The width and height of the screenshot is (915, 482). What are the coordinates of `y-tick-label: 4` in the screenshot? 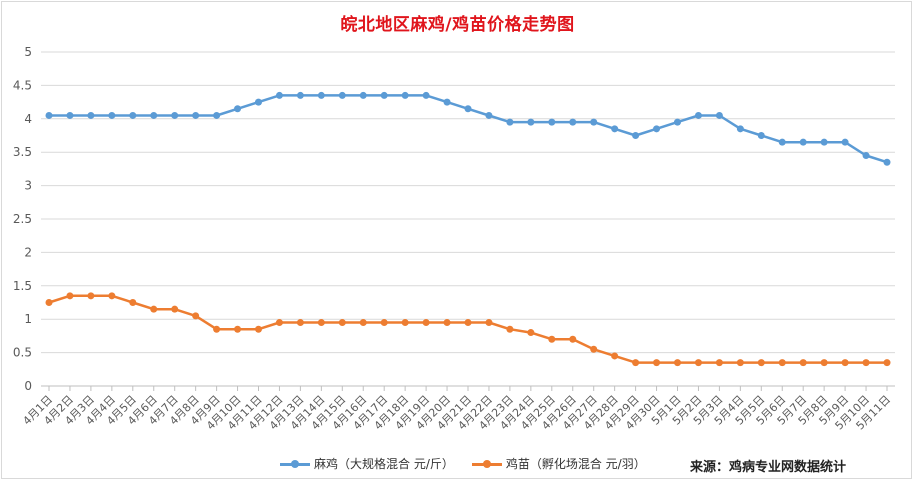 It's located at (28, 119).